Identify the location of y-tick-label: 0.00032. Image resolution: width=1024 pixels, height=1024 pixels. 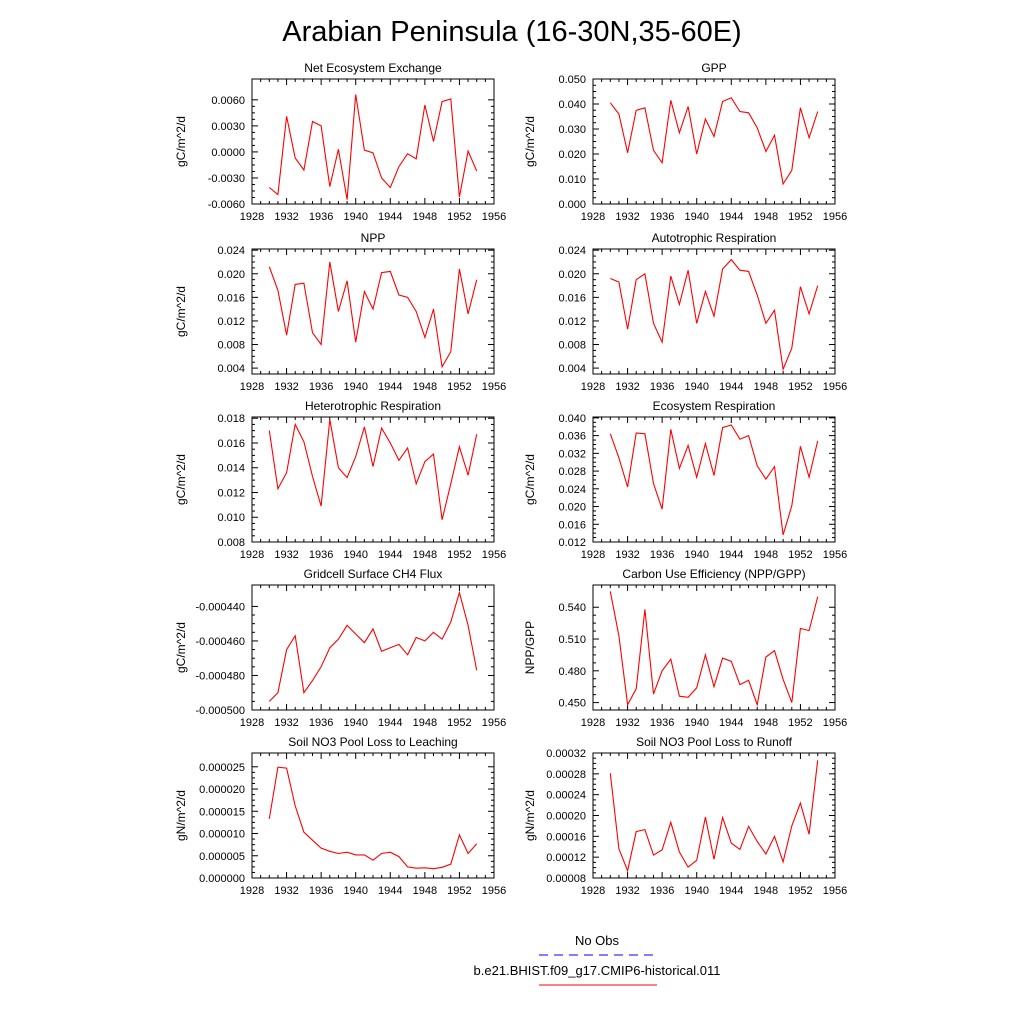
(566, 754).